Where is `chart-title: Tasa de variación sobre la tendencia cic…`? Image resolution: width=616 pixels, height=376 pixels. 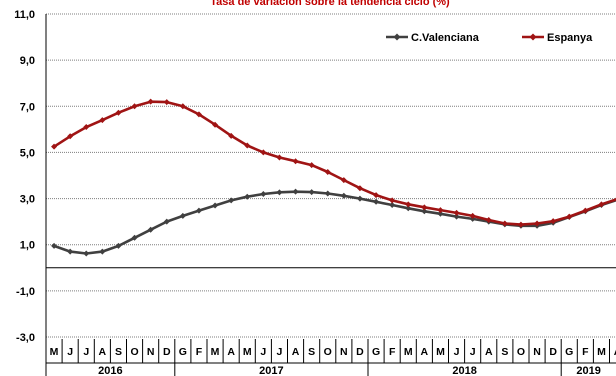
chart-title: Tasa de variación sobre la tendencia cic… is located at coordinates (330, 4).